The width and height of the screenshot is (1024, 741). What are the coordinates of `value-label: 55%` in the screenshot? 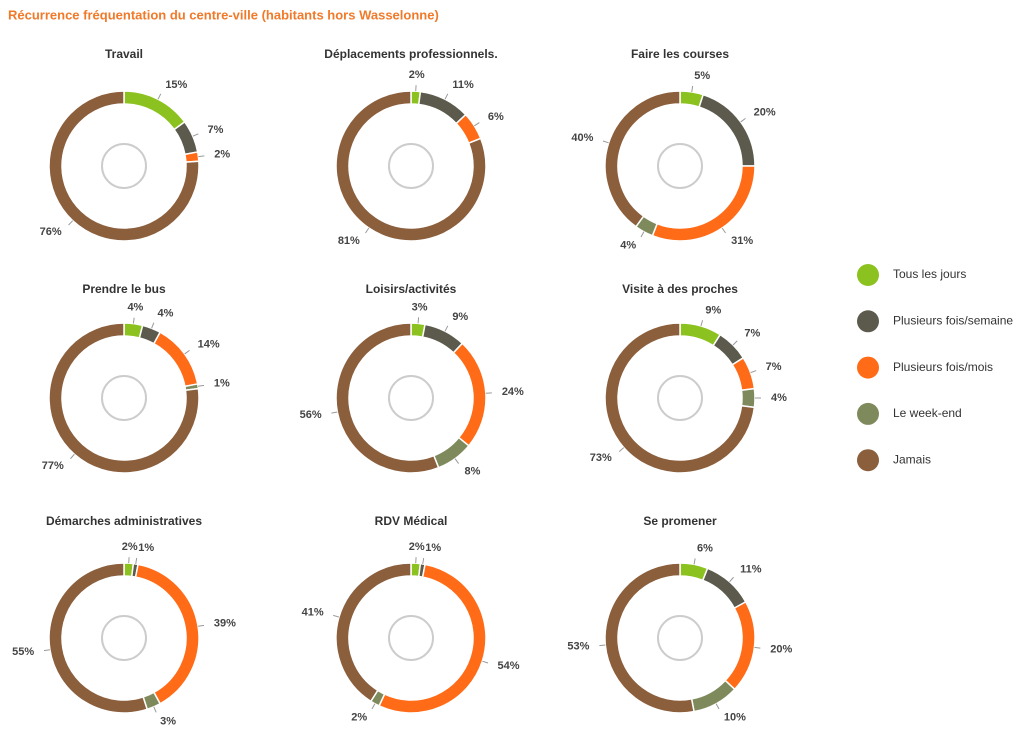 It's located at (23, 652).